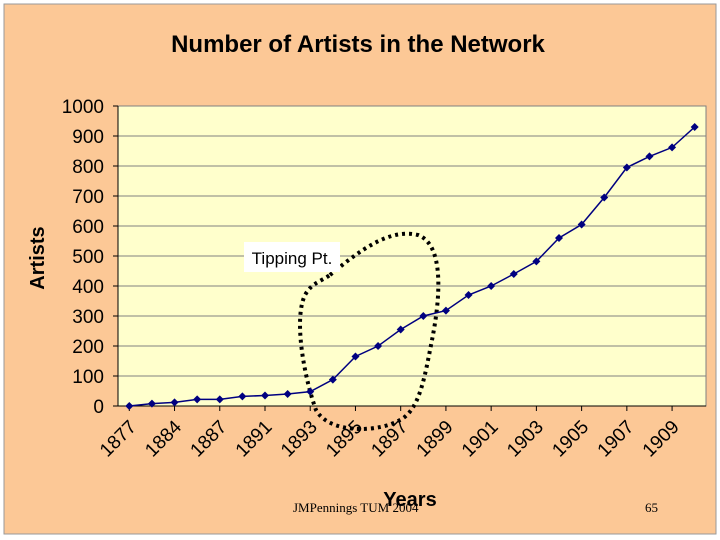  What do you see at coordinates (88, 197) in the screenshot?
I see `y-tick-label: 700` at bounding box center [88, 197].